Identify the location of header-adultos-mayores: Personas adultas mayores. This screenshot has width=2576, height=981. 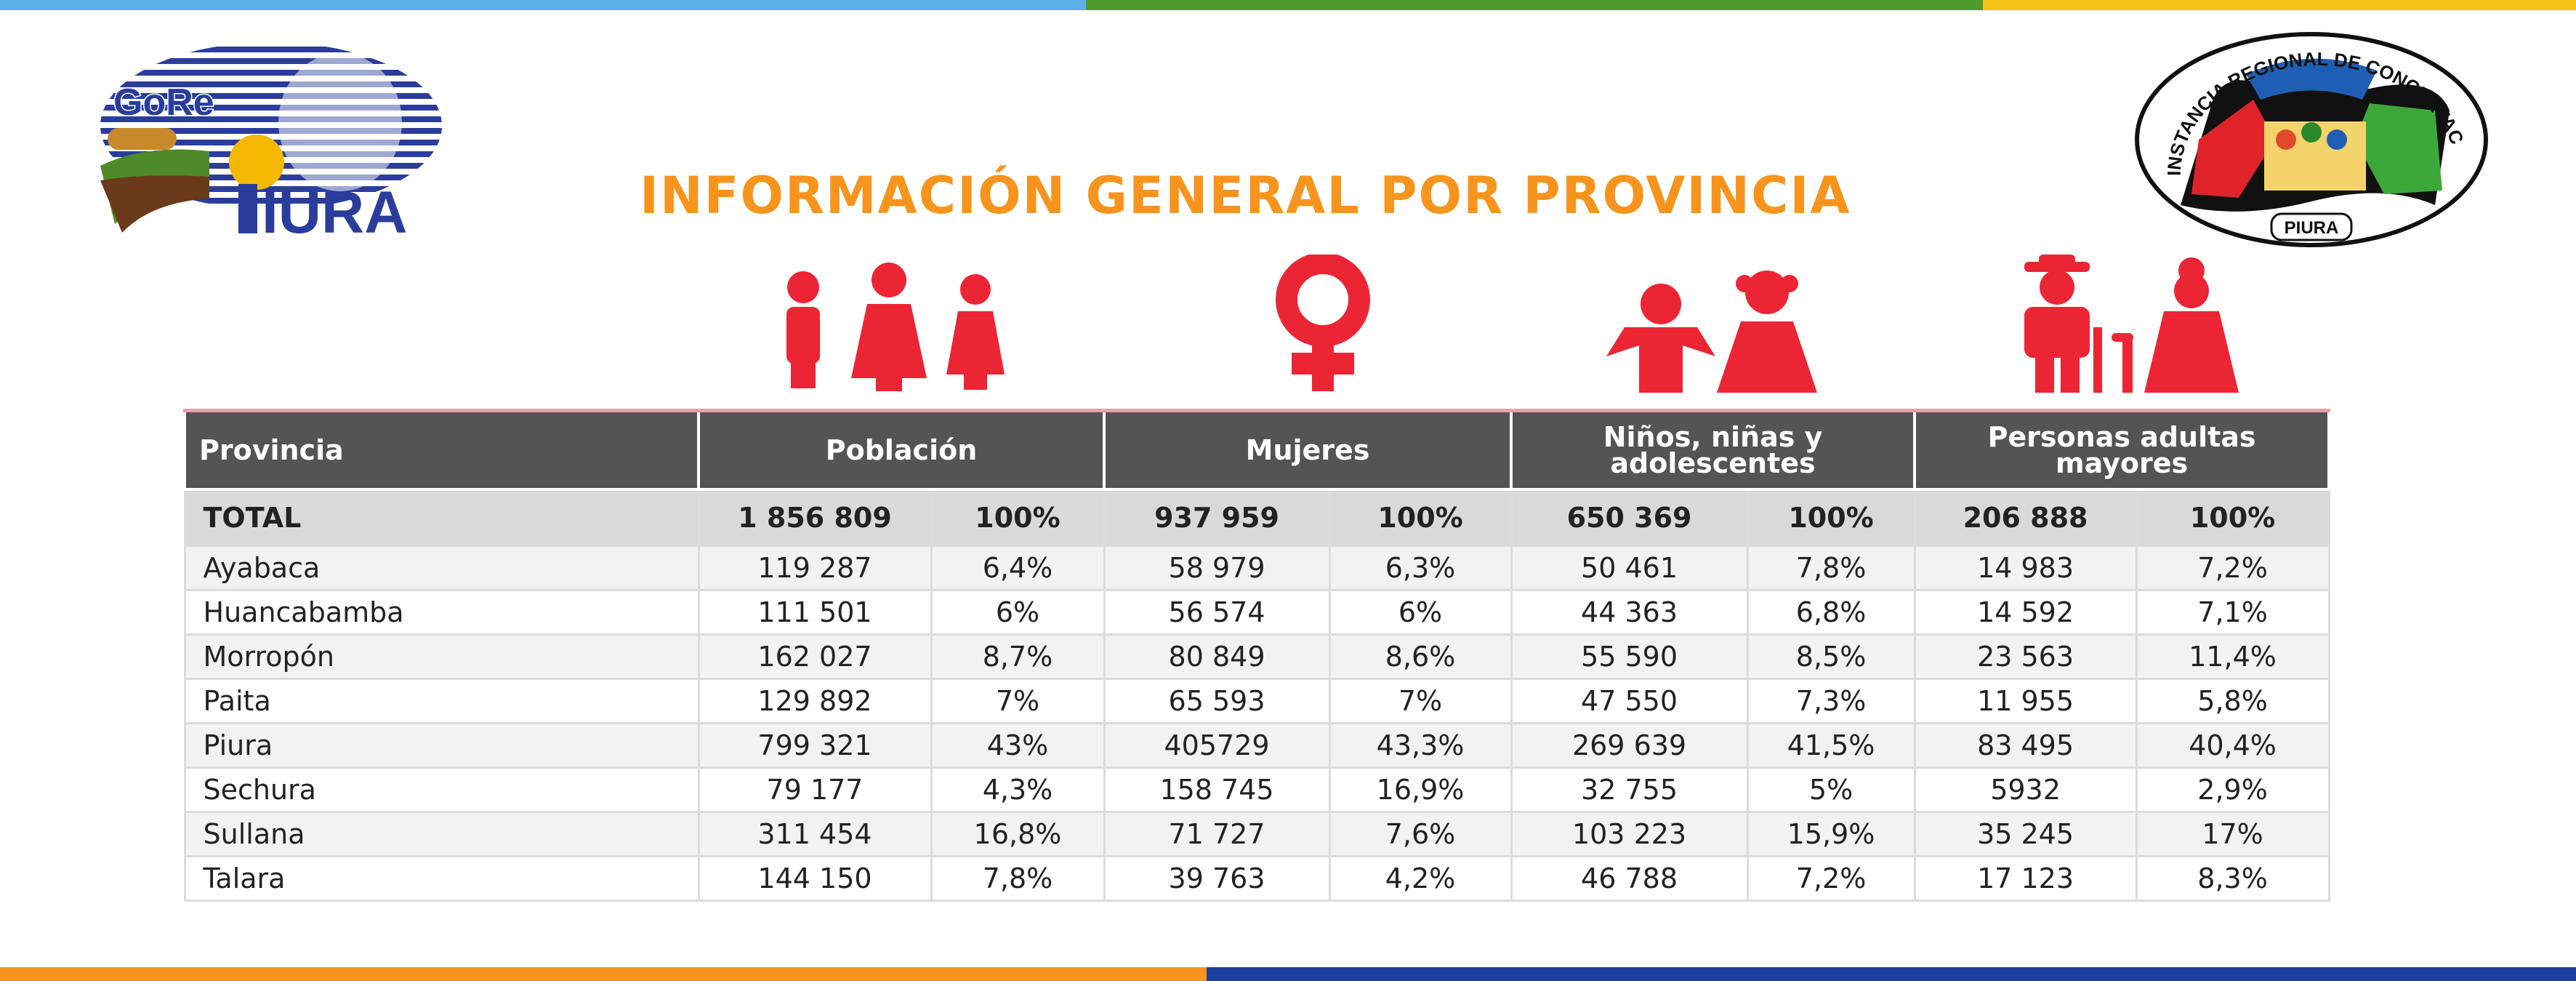
(2122, 450).